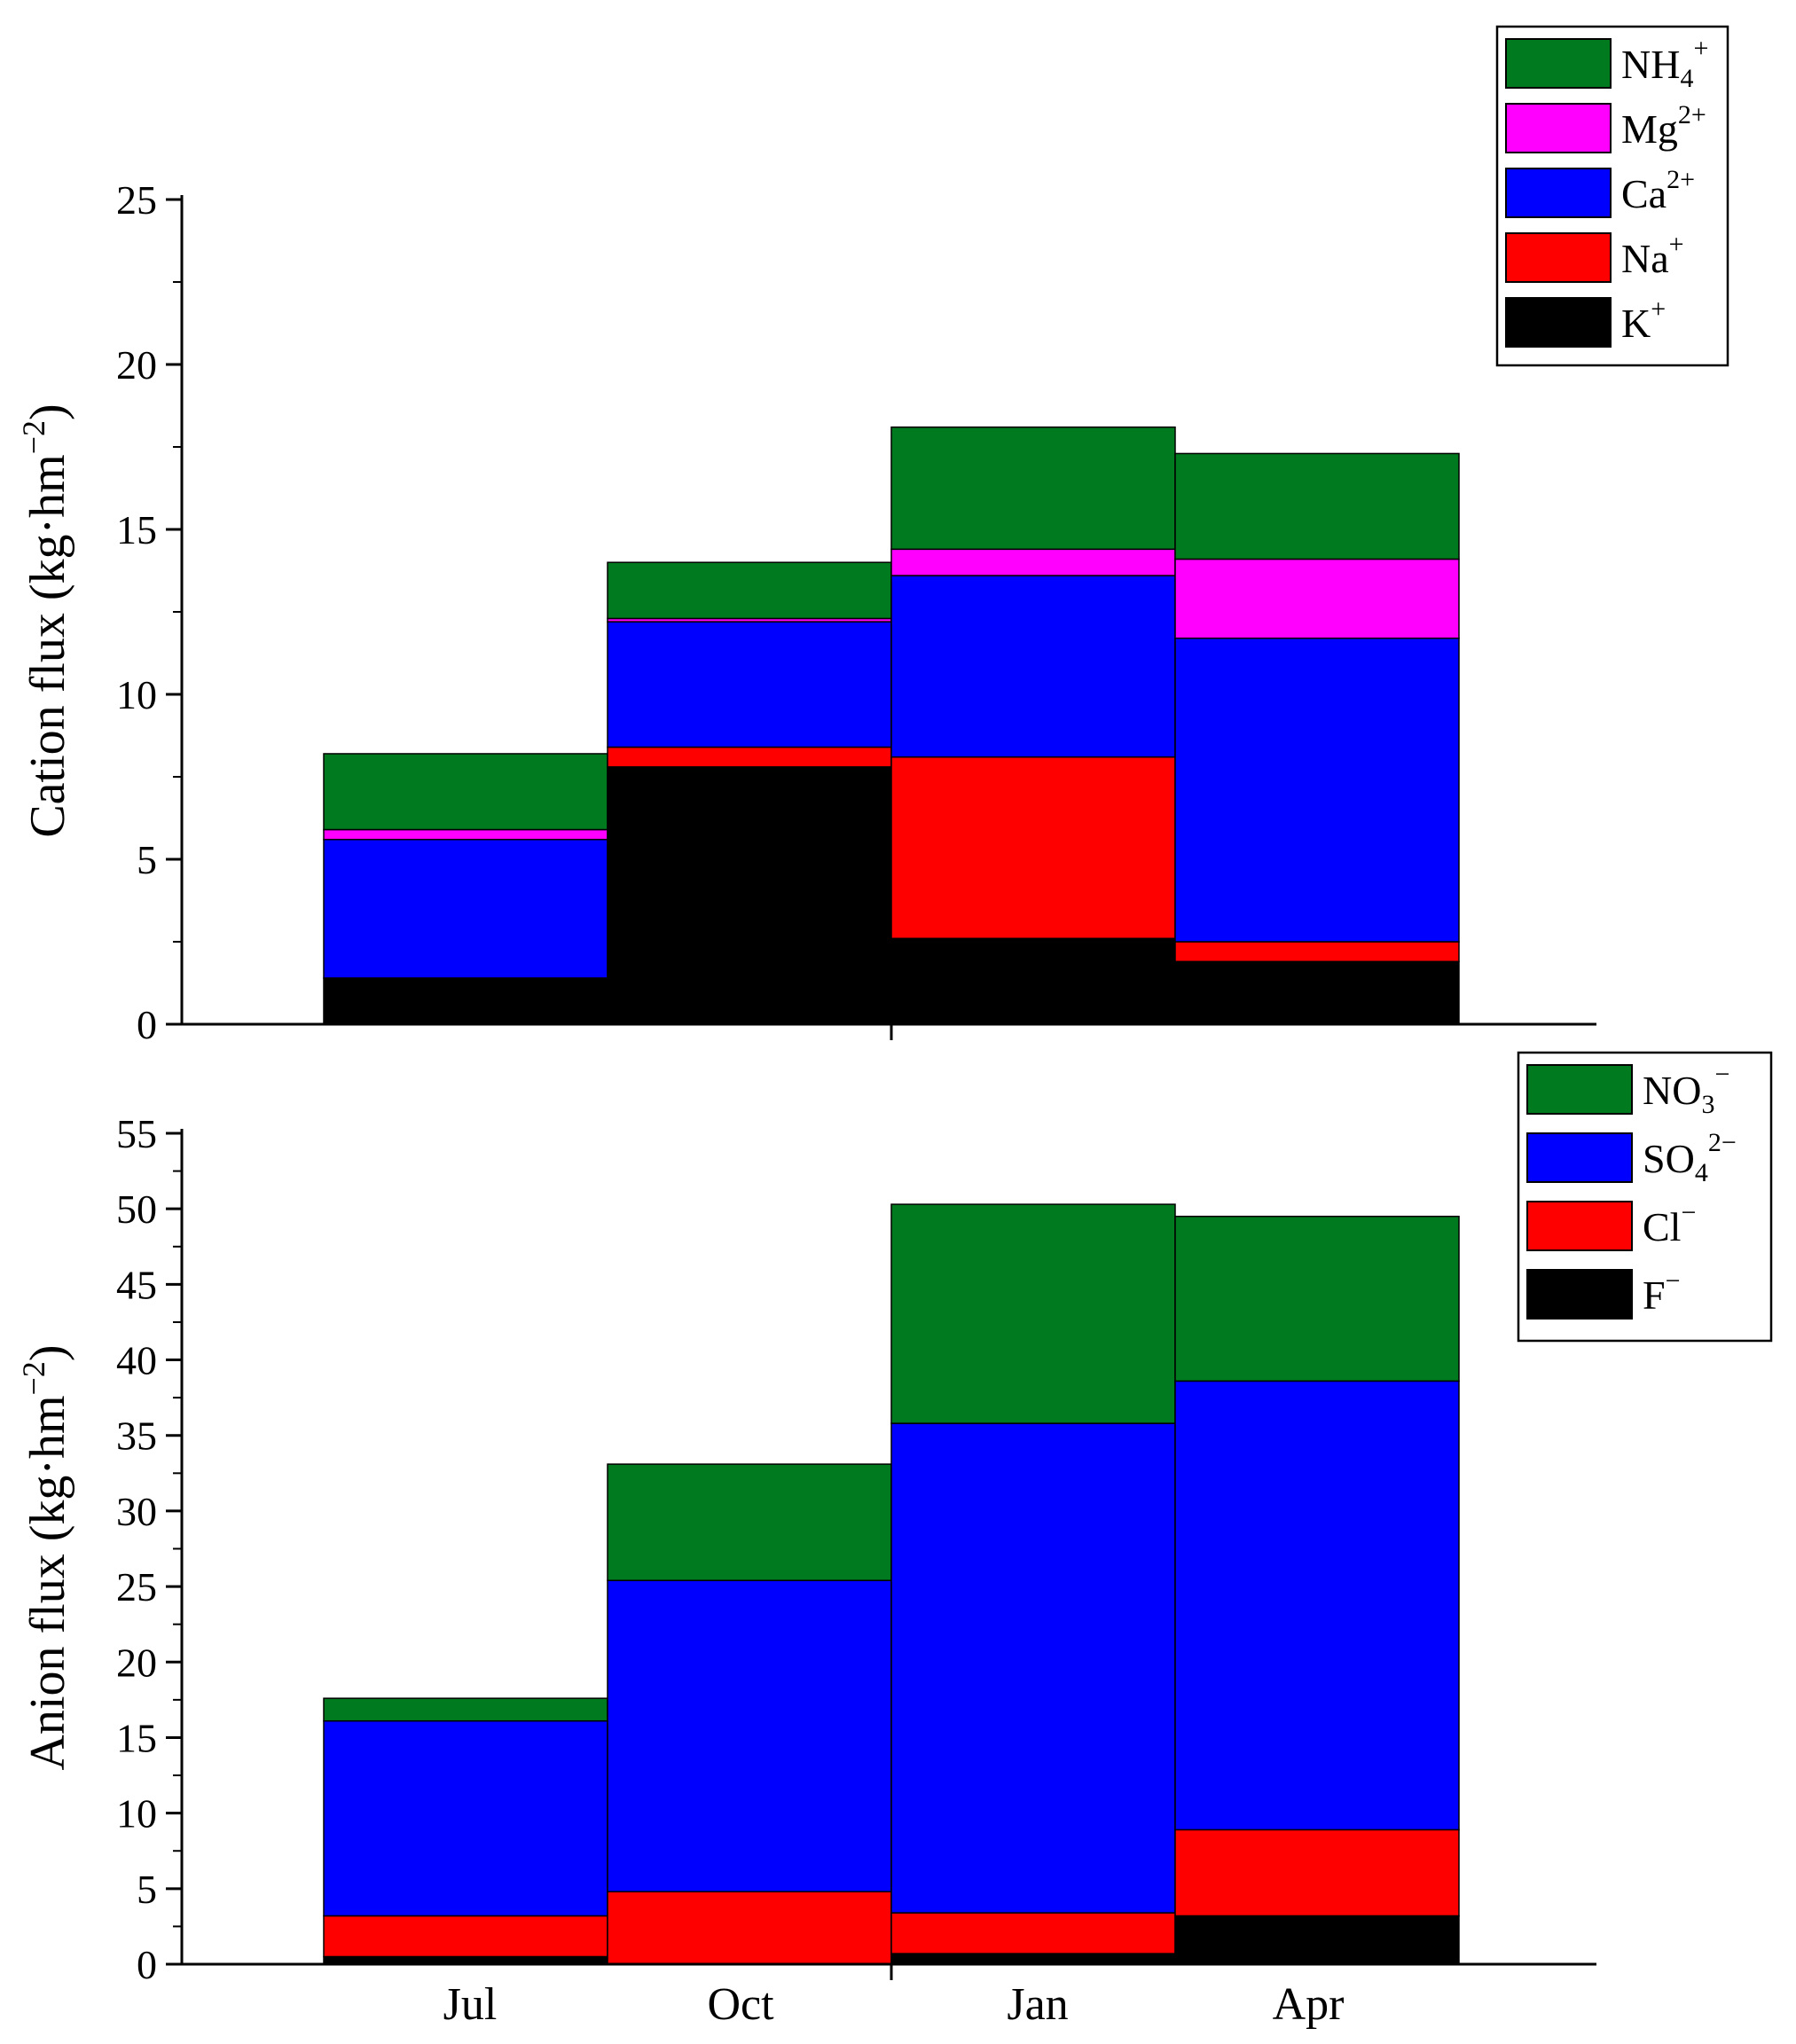 The height and width of the screenshot is (2044, 1796). What do you see at coordinates (740, 2004) in the screenshot?
I see `x-category-label: Oct` at bounding box center [740, 2004].